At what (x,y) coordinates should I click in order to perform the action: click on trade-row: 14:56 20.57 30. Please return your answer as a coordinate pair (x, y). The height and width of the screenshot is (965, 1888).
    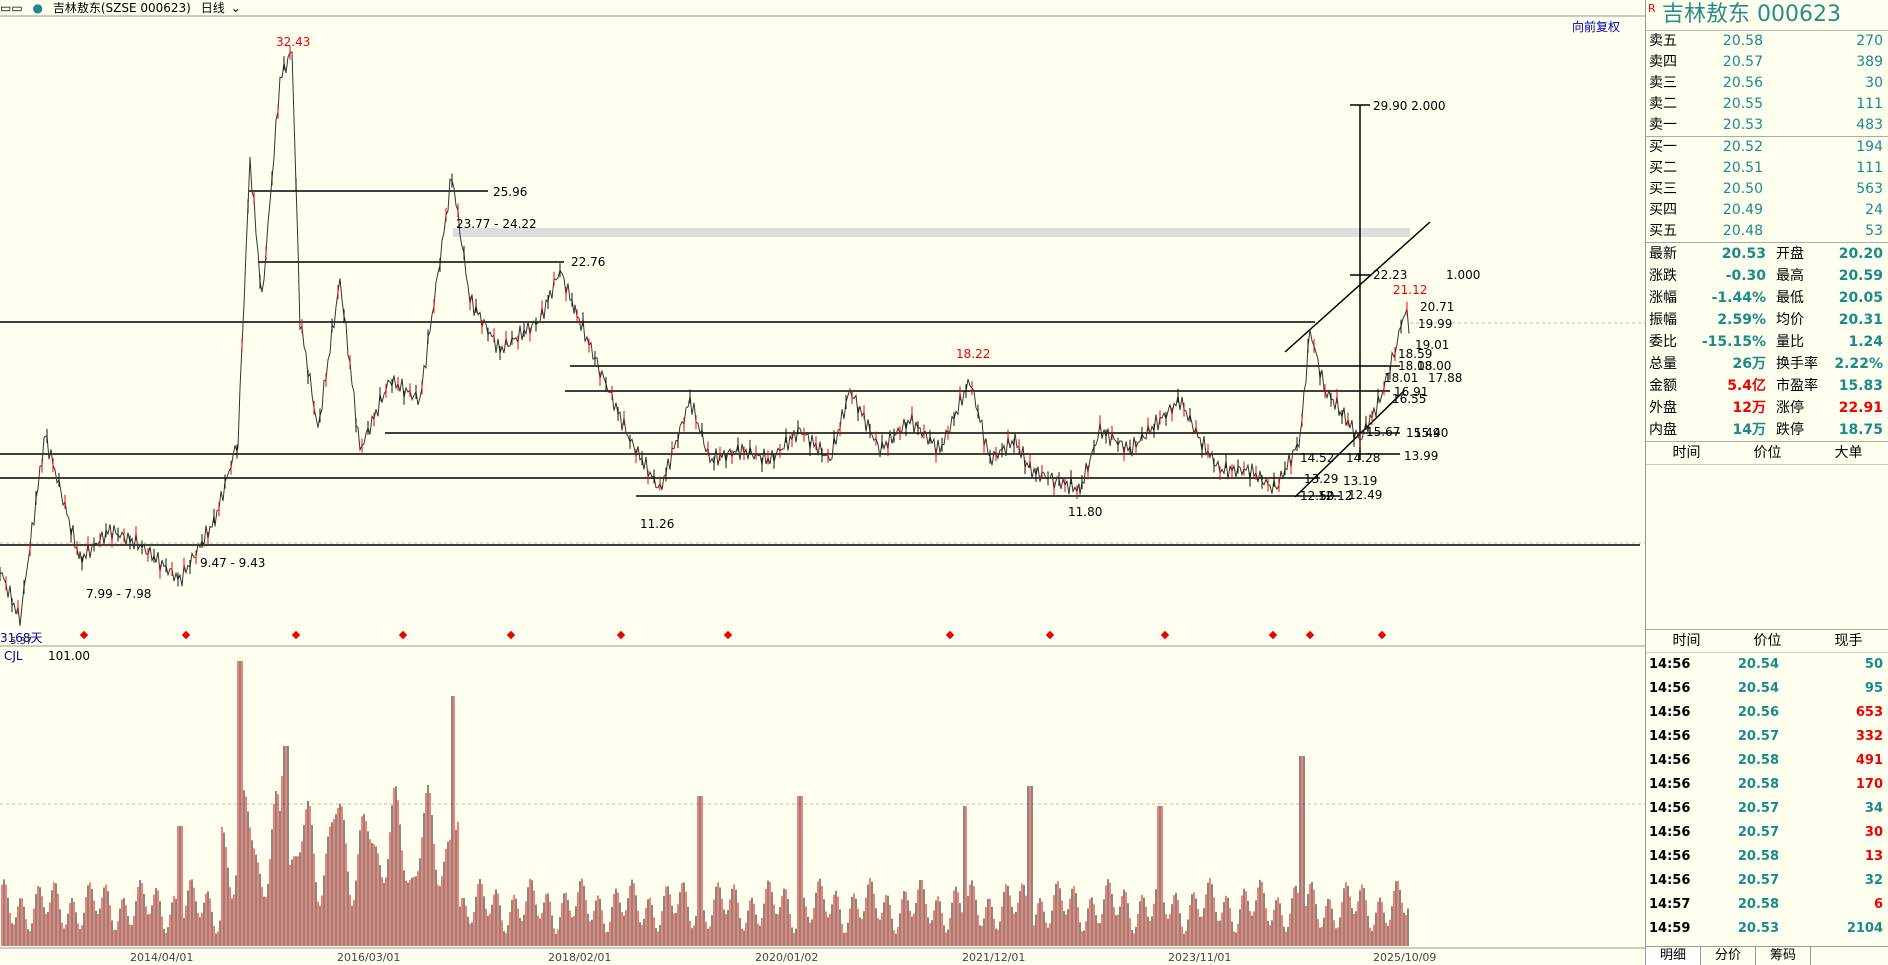
    Looking at the image, I should click on (1767, 833).